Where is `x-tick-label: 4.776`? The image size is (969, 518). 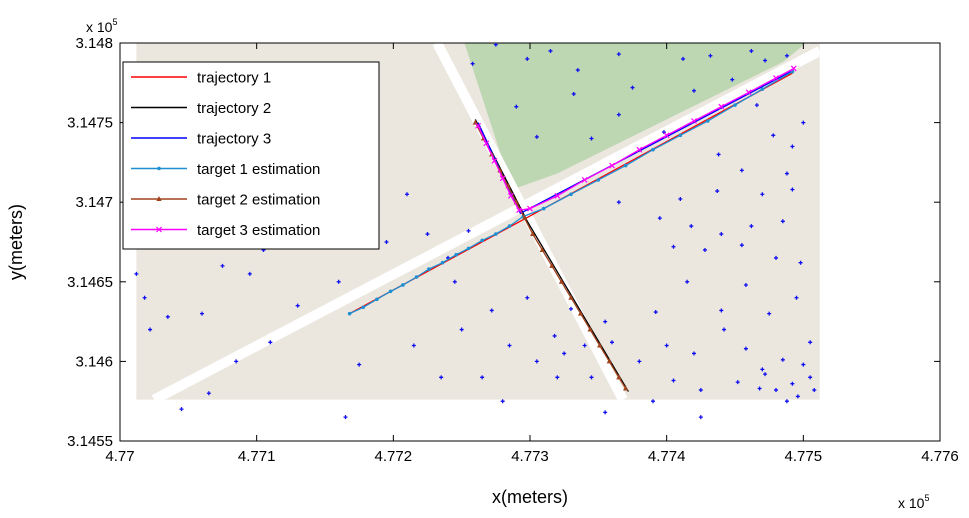
x-tick-label: 4.776 is located at coordinates (940, 456).